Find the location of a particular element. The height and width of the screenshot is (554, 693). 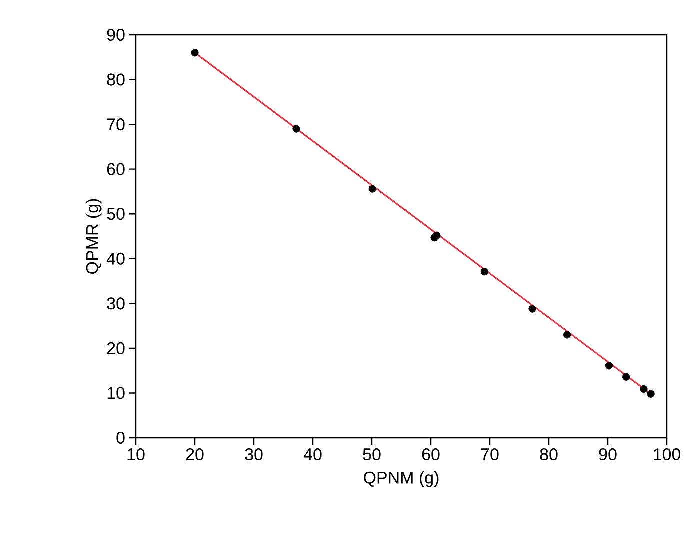

y-tick-label: 50 is located at coordinates (116, 214).